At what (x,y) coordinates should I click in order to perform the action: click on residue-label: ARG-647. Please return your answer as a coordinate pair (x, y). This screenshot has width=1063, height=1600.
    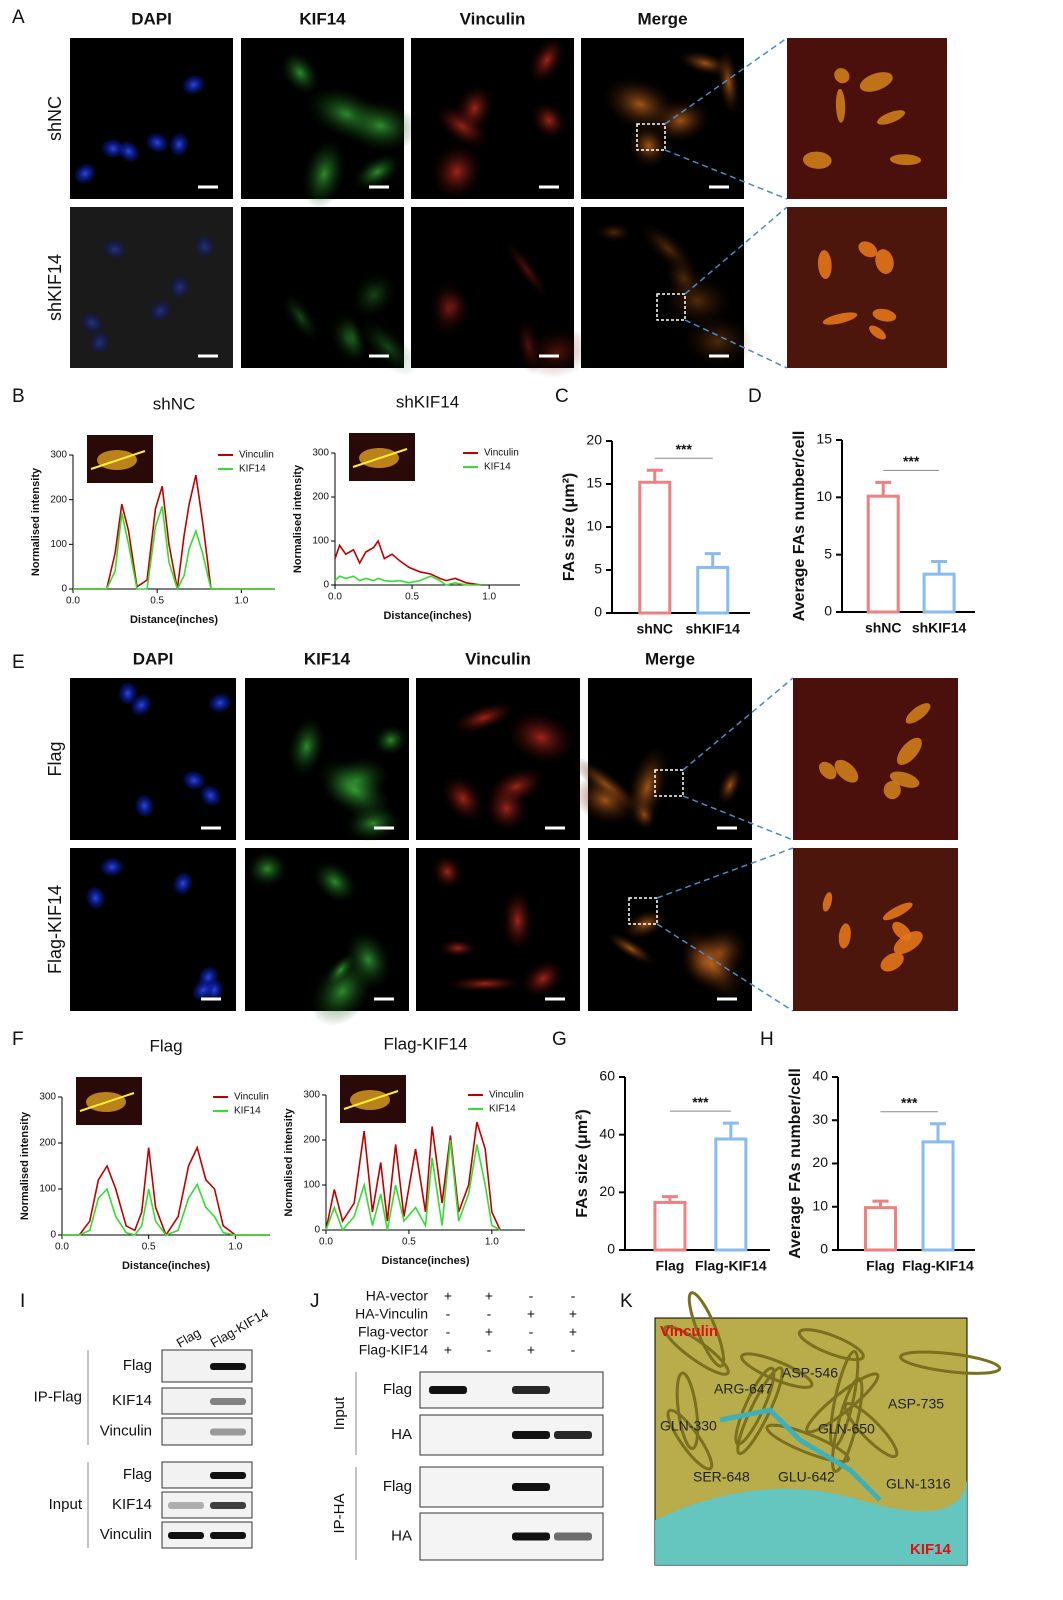
    Looking at the image, I should click on (743, 1389).